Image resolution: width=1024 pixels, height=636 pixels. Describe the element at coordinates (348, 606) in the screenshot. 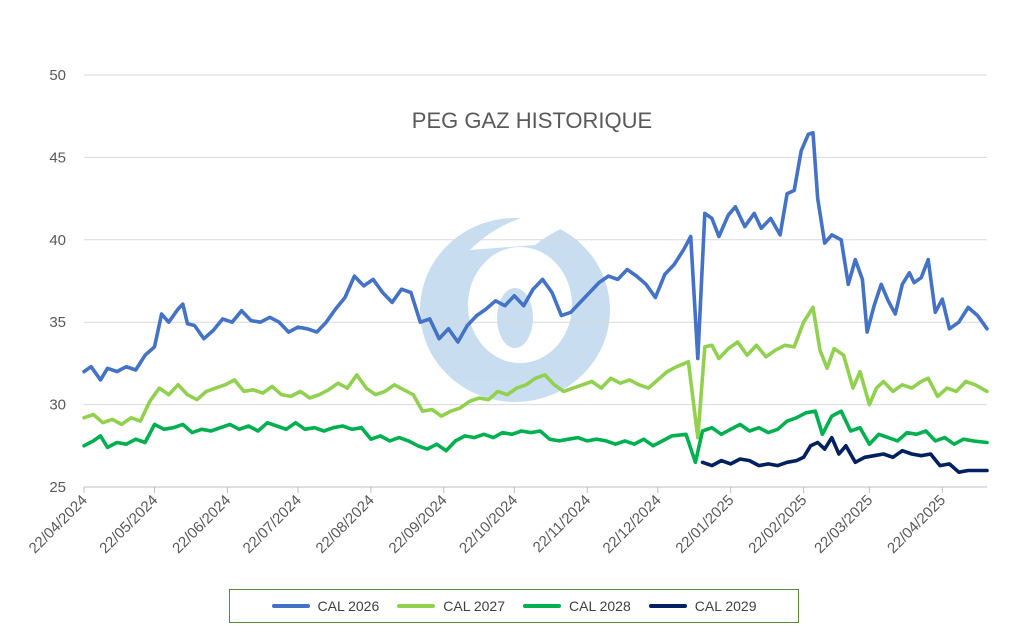

I see `legend-label: CAL 2026` at that location.